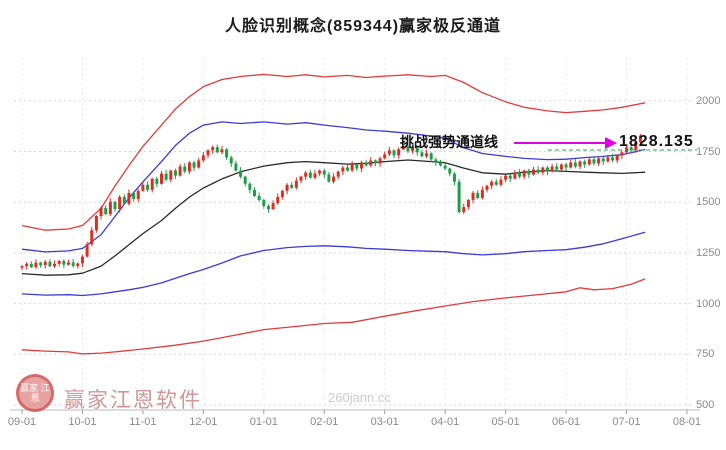  What do you see at coordinates (359, 397) in the screenshot?
I see `url-watermark: 260jann.cc` at bounding box center [359, 397].